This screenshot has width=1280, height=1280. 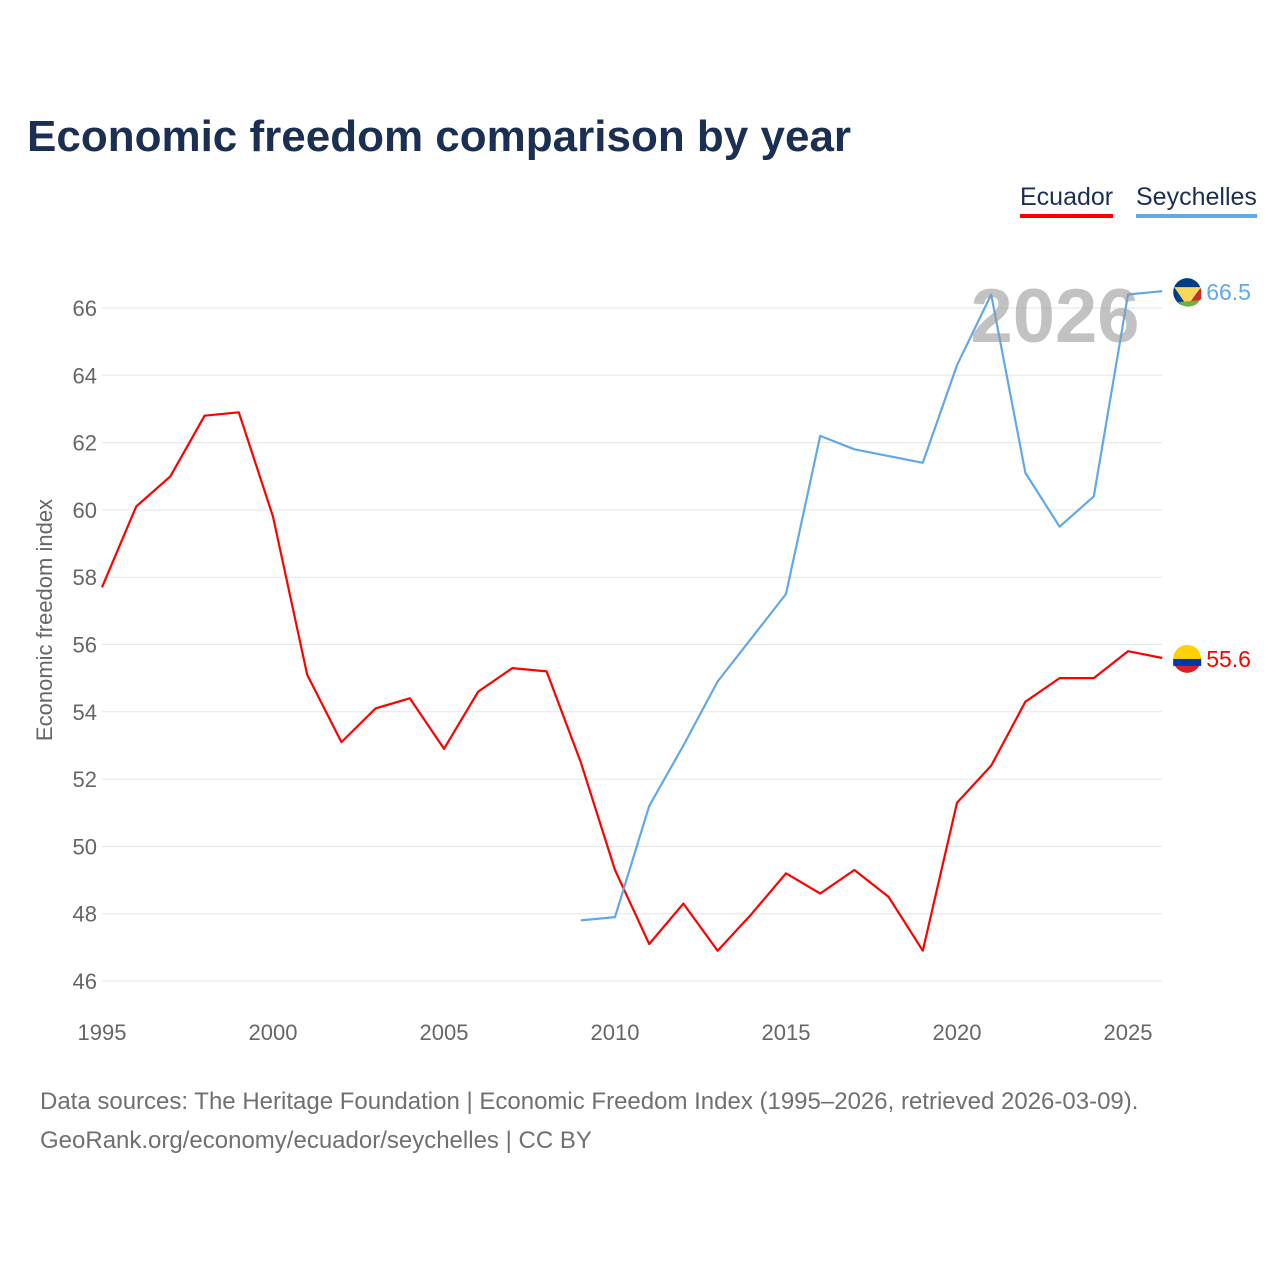 I want to click on end-value-label-ecuador: 55.6, so click(x=1228, y=659).